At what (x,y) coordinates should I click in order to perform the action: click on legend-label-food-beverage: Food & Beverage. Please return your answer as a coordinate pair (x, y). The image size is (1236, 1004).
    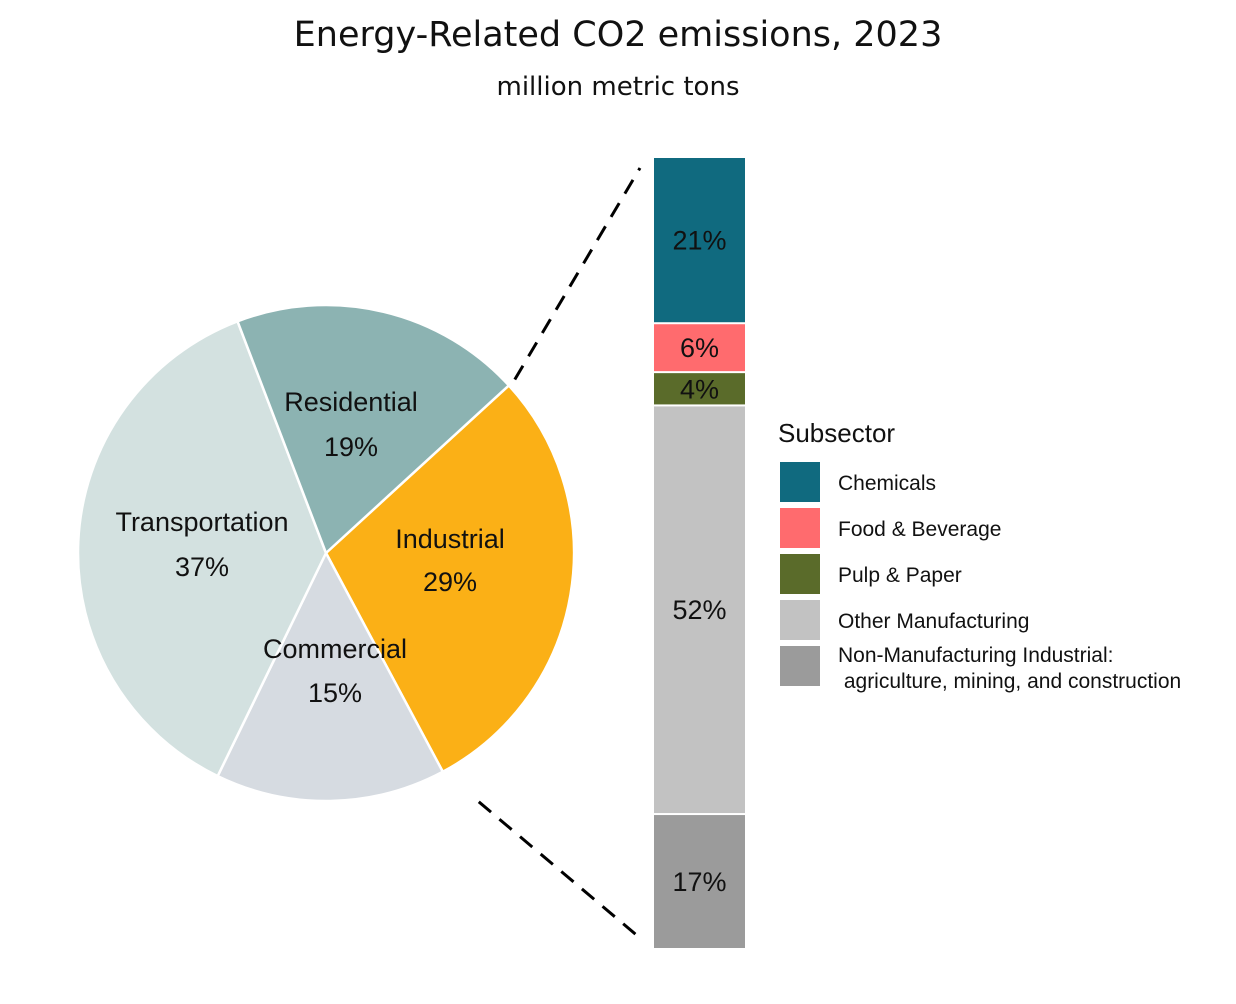
    Looking at the image, I should click on (919, 529).